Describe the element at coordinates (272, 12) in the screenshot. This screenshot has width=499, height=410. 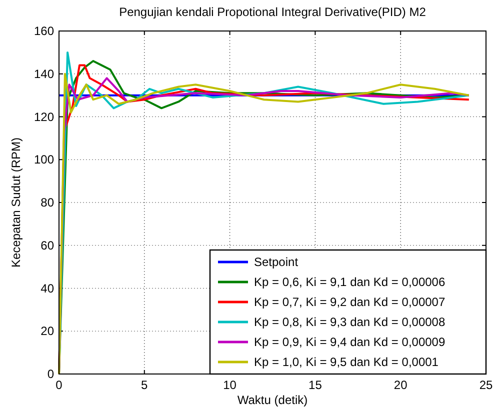
I see `chart-title: Pengujian kendali Propotional Integral Derivative(PID) M2` at that location.